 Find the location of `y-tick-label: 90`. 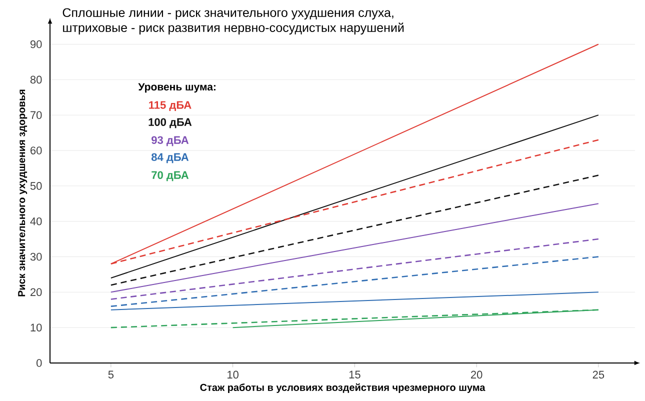

y-tick-label: 90 is located at coordinates (36, 44).